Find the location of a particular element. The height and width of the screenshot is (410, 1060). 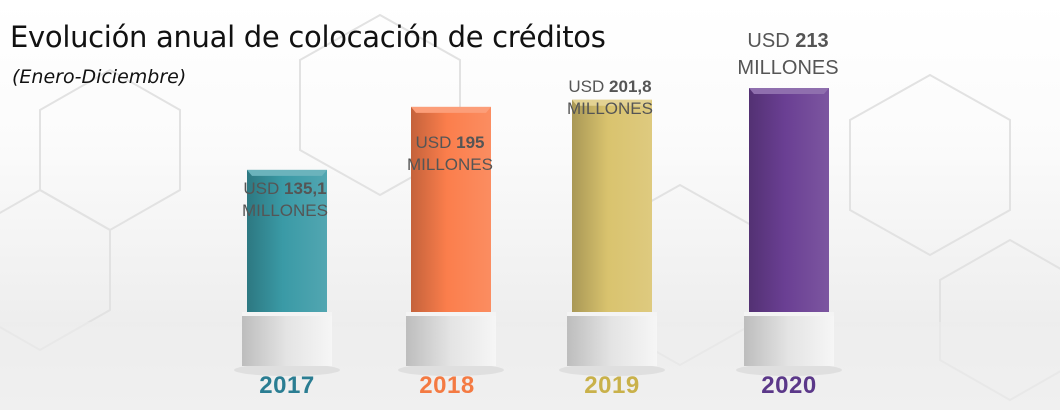

bar-2020 is located at coordinates (789, 200).